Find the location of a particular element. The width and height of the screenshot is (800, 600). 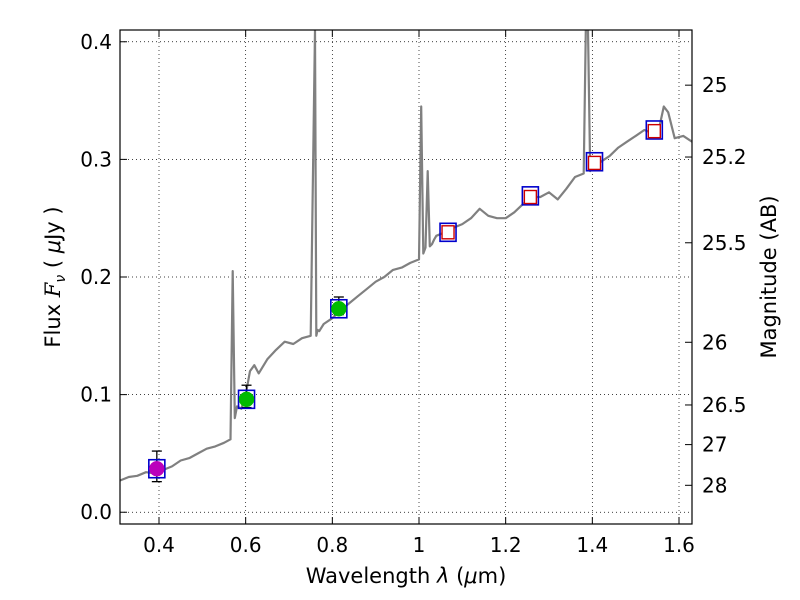

x-tick-label: 0.8 is located at coordinates (332, 545).